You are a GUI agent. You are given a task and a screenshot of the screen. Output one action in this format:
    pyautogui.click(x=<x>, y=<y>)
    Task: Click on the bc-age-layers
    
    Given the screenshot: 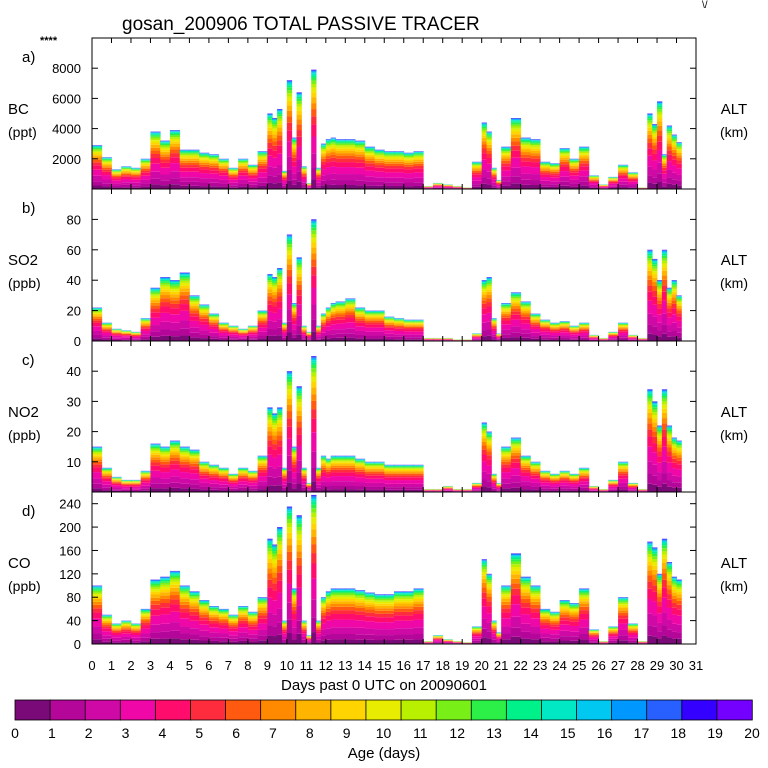 What is the action you would take?
    pyautogui.click(x=387, y=129)
    